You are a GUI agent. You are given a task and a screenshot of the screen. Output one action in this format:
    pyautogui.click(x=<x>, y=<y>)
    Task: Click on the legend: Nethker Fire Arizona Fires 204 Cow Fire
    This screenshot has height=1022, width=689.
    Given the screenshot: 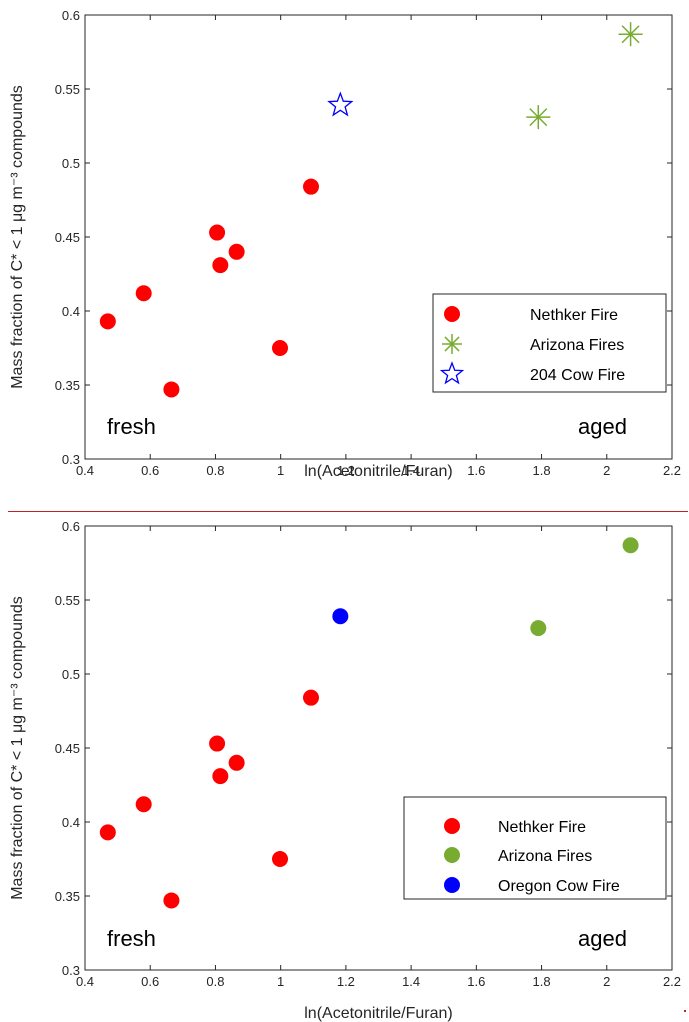 What is the action you would take?
    pyautogui.click(x=549, y=343)
    